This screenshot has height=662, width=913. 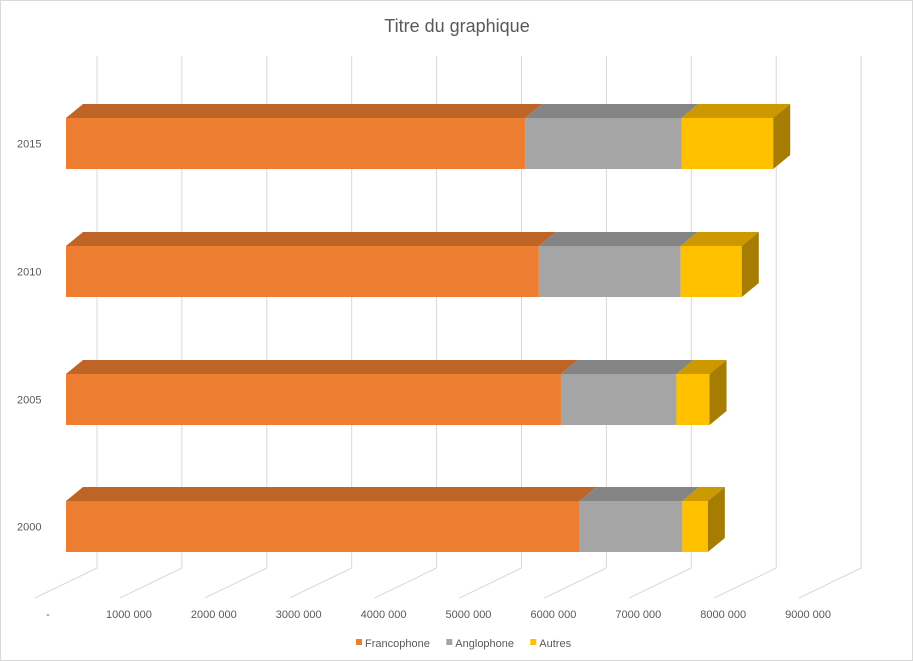 I want to click on bar-anglophone-2005, so click(x=627, y=392).